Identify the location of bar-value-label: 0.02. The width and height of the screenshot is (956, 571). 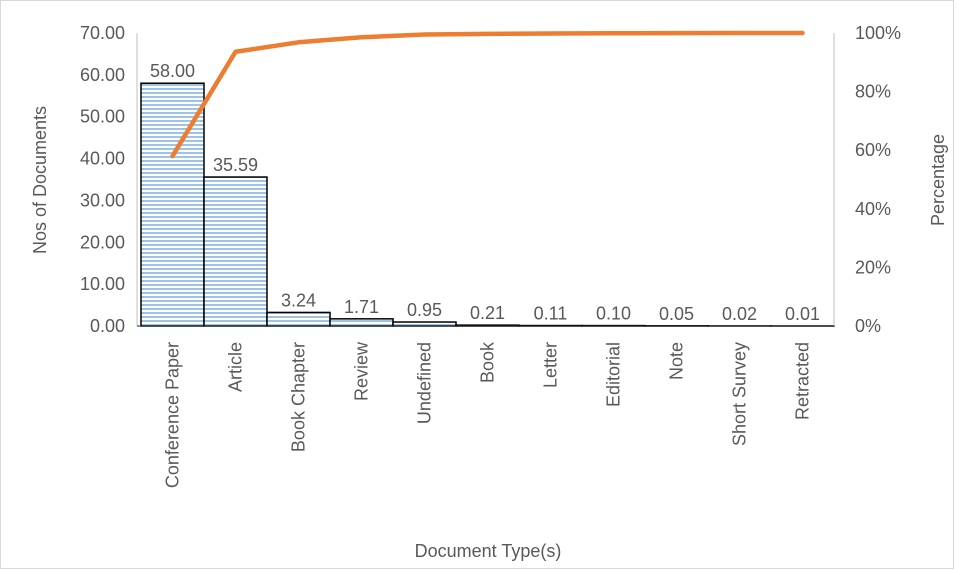
(739, 314).